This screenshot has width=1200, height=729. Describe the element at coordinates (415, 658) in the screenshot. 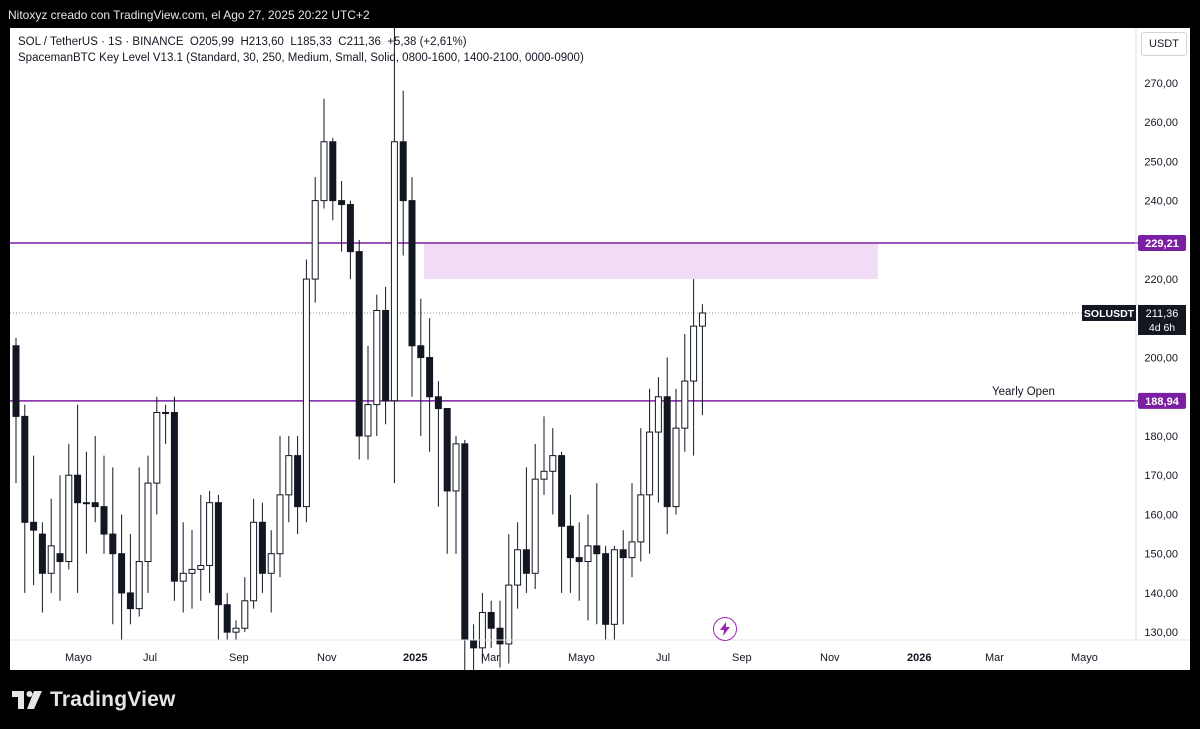

I see `time-tick-label: 2025` at that location.